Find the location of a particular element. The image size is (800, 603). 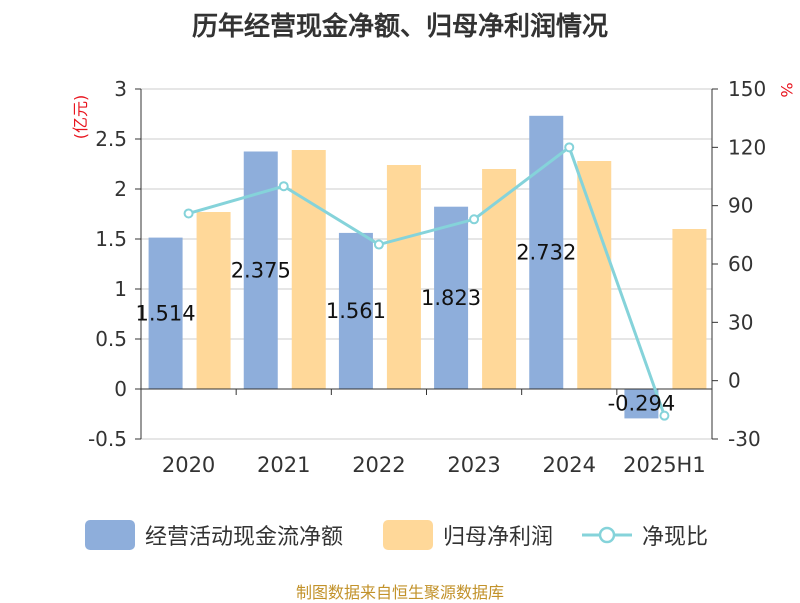

data-label: 2.732 is located at coordinates (546, 252).